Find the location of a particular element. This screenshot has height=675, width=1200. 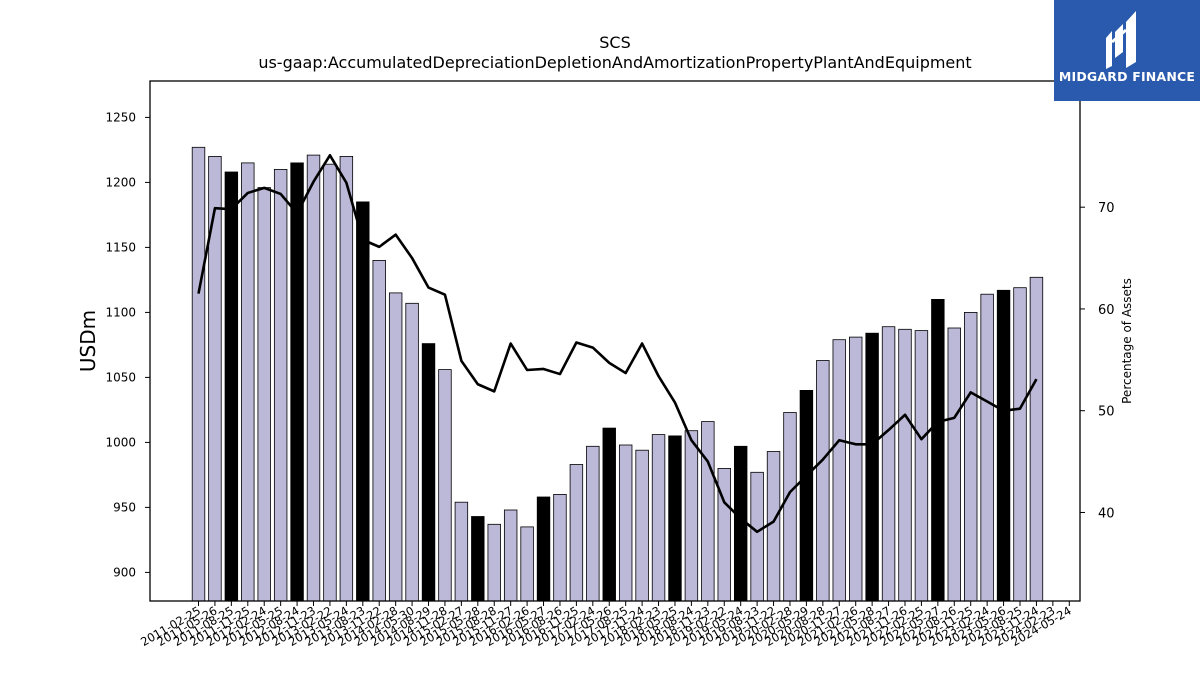

y2-tick-label-60: 60 is located at coordinates (1106, 310).